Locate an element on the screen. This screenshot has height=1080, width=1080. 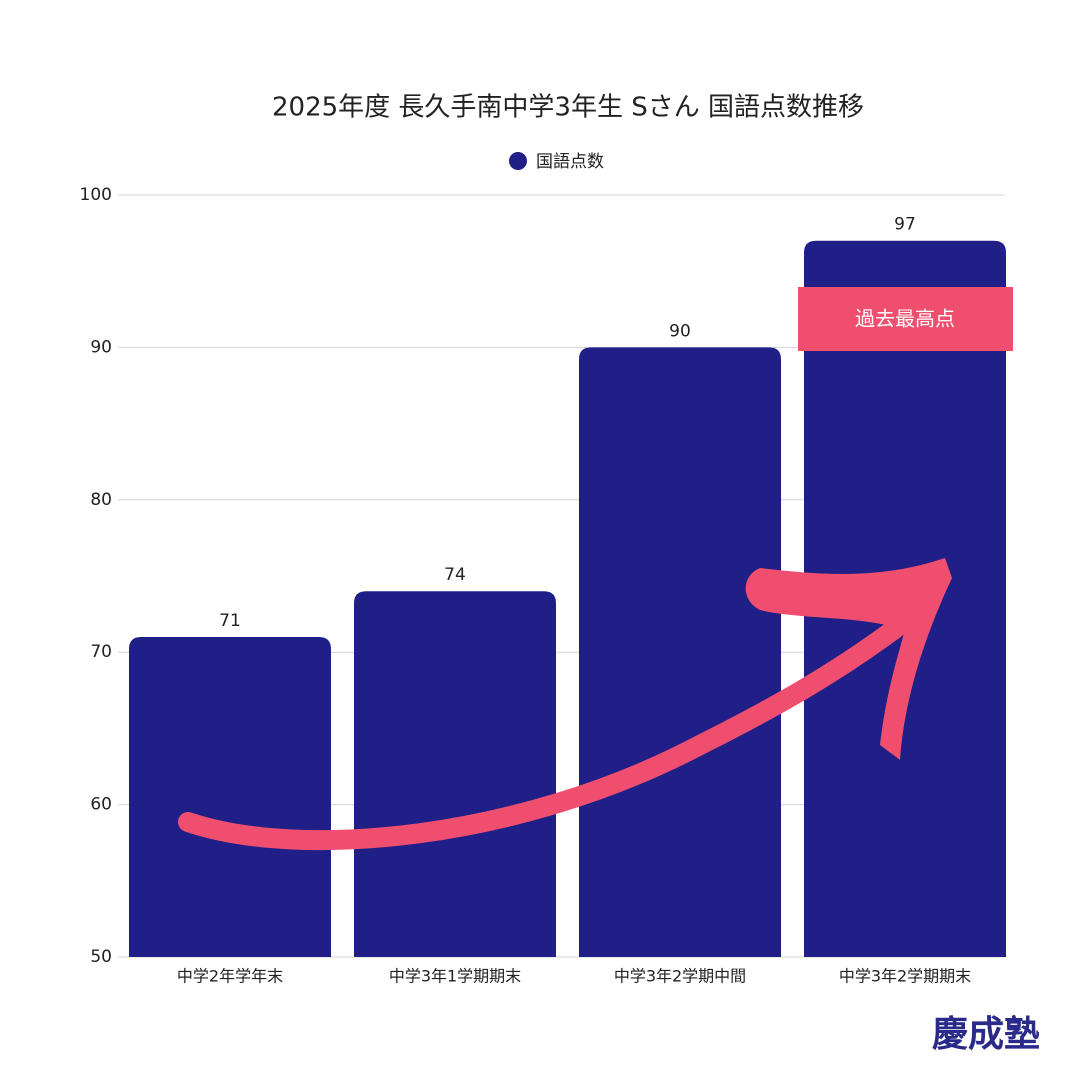
chart-title: 2025年度 長久手南中学3年生 Sさん 国語点数推移 is located at coordinates (568, 108).